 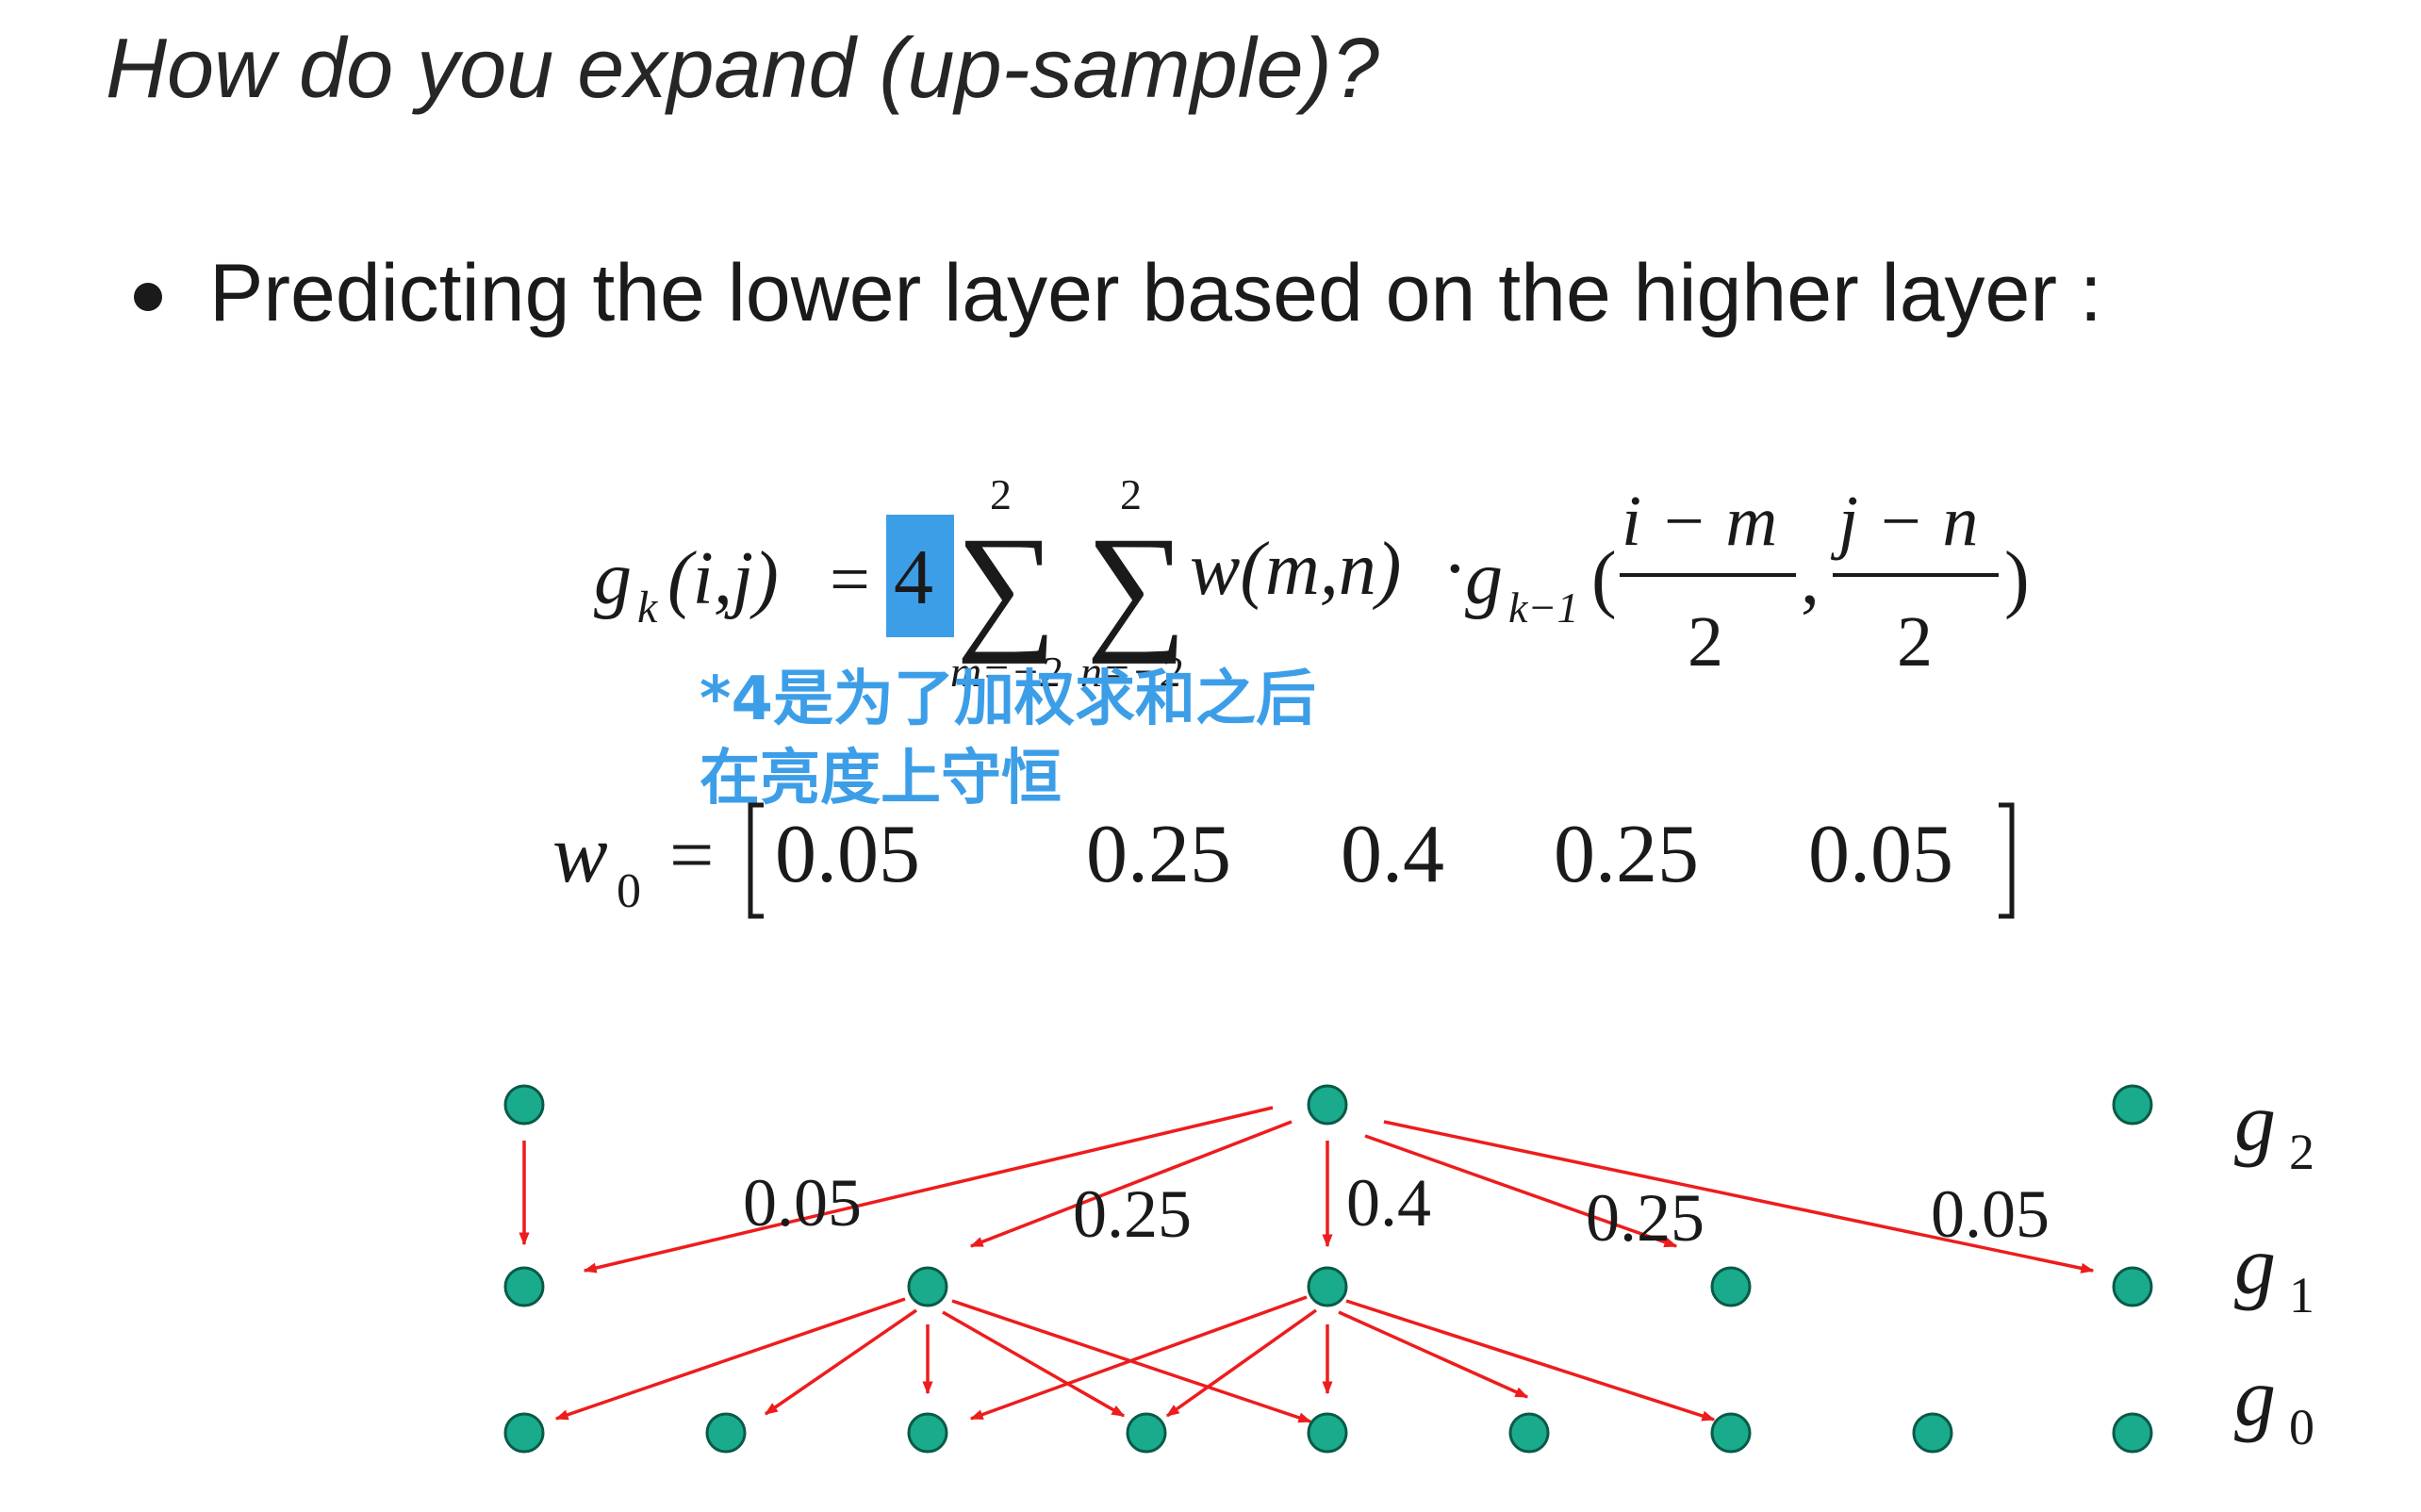 What do you see at coordinates (850, 580) in the screenshot?
I see `formula-eq: =` at bounding box center [850, 580].